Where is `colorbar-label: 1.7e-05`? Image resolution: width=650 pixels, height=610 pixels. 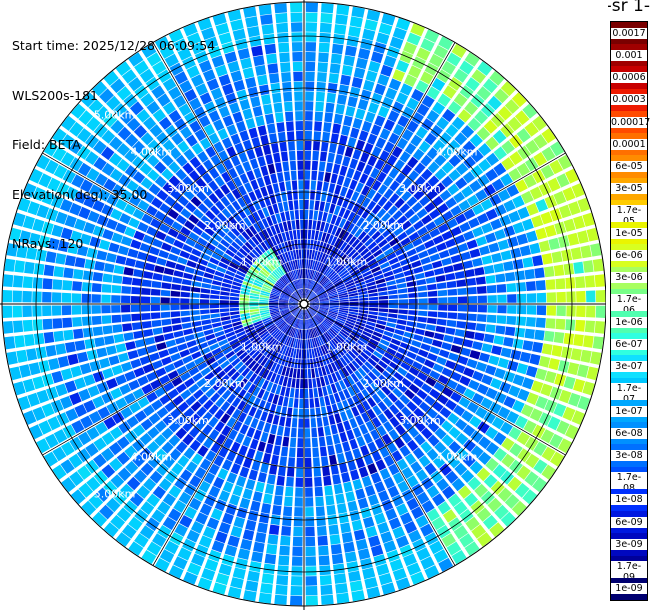 colorbar-label: 1.7e-05 is located at coordinates (629, 216).